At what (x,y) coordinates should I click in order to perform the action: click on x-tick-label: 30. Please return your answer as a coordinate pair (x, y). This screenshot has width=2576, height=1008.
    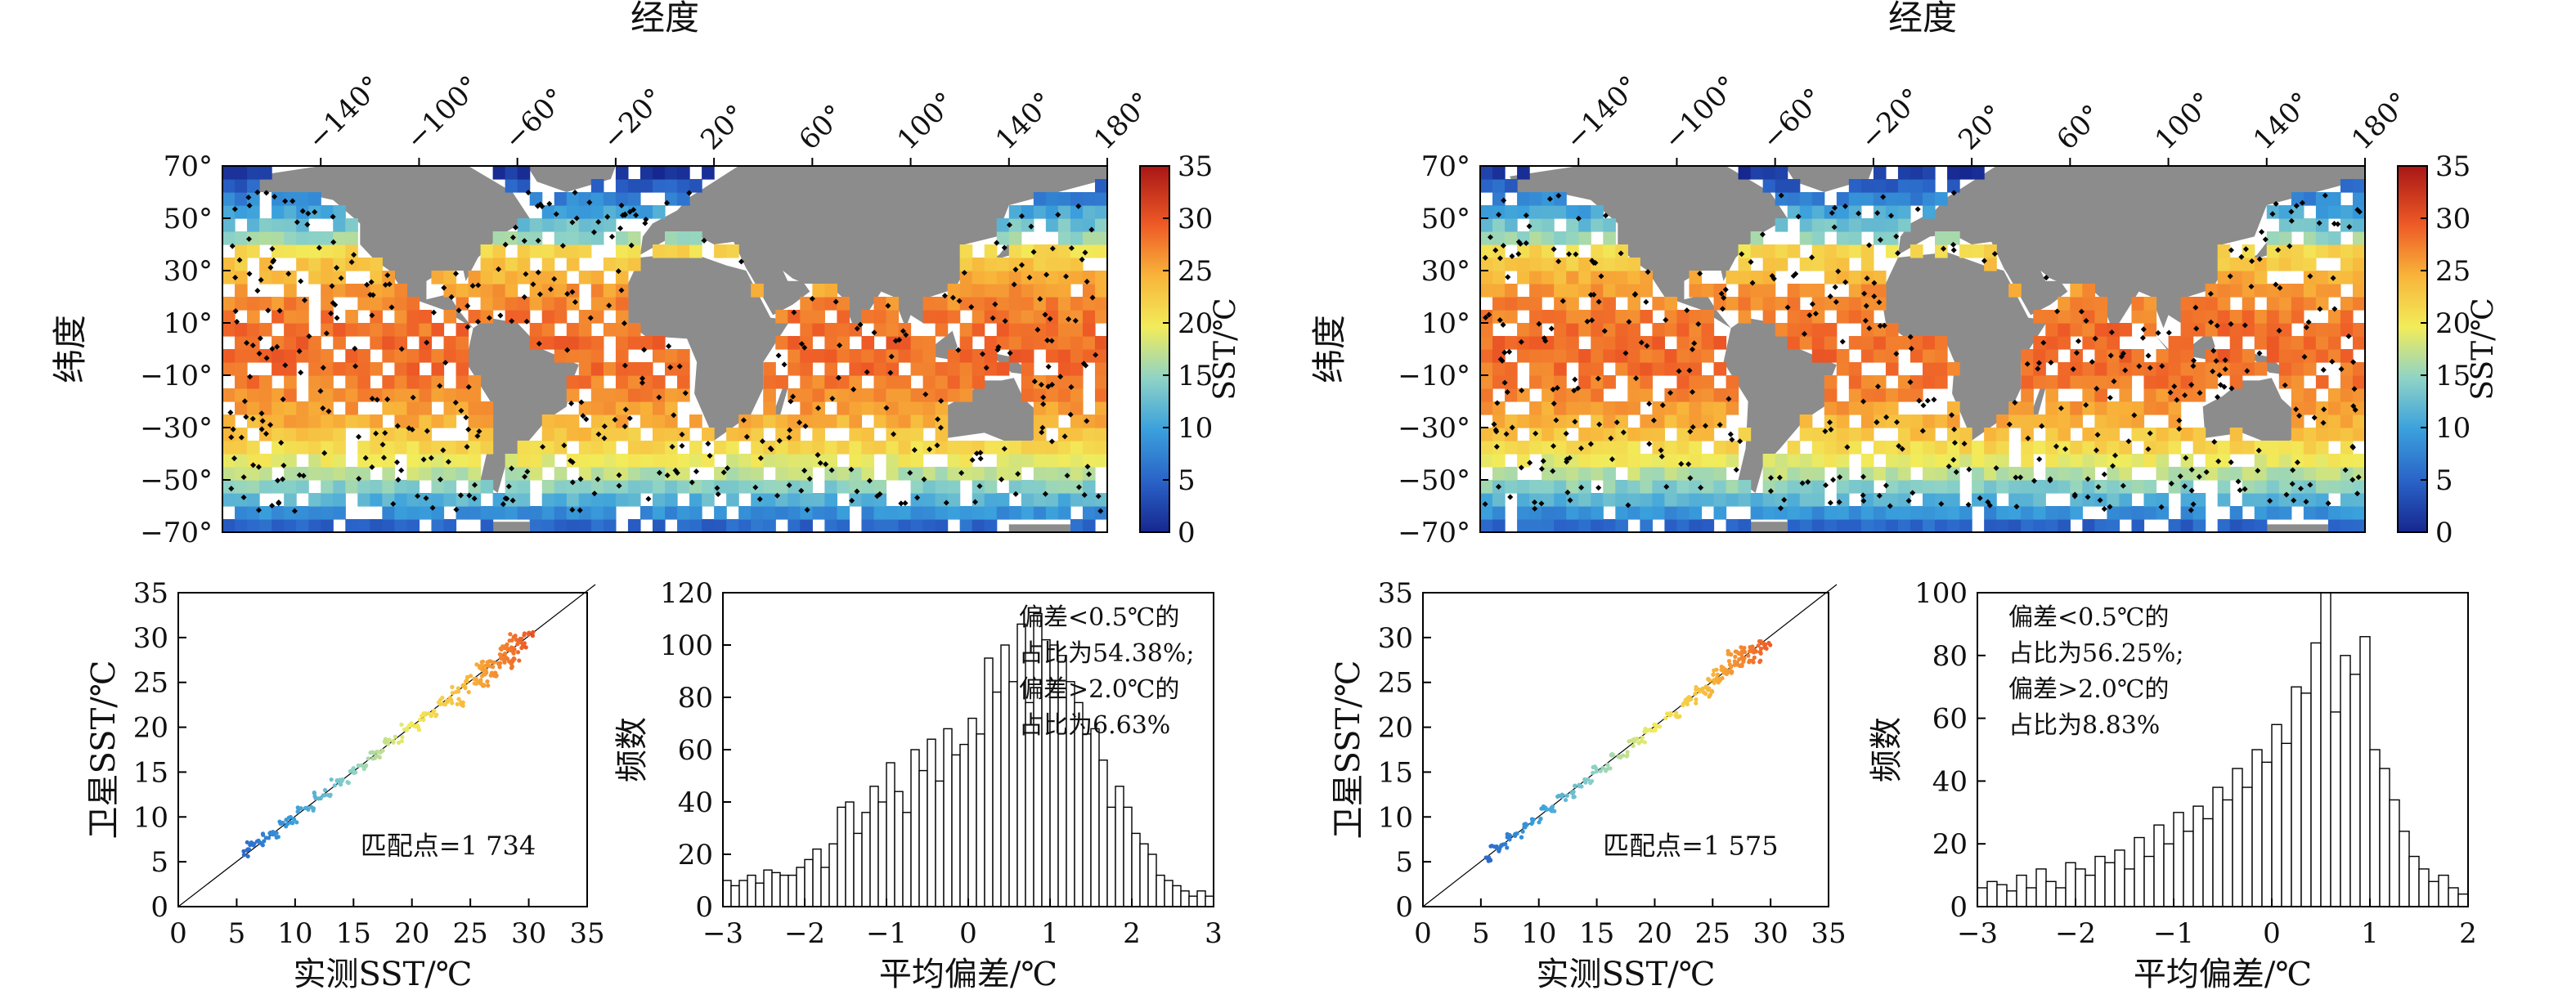
    Looking at the image, I should click on (528, 933).